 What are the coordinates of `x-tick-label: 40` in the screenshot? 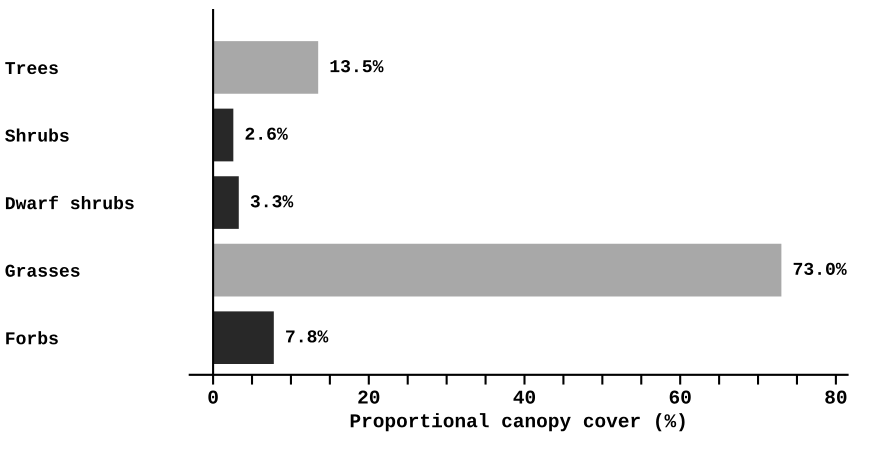 It's located at (524, 397).